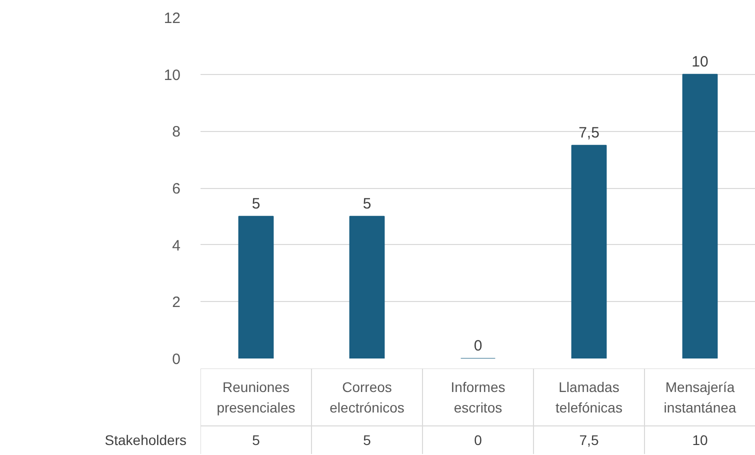 The width and height of the screenshot is (755, 455). Describe the element at coordinates (172, 18) in the screenshot. I see `y-tick-label: 12` at that location.